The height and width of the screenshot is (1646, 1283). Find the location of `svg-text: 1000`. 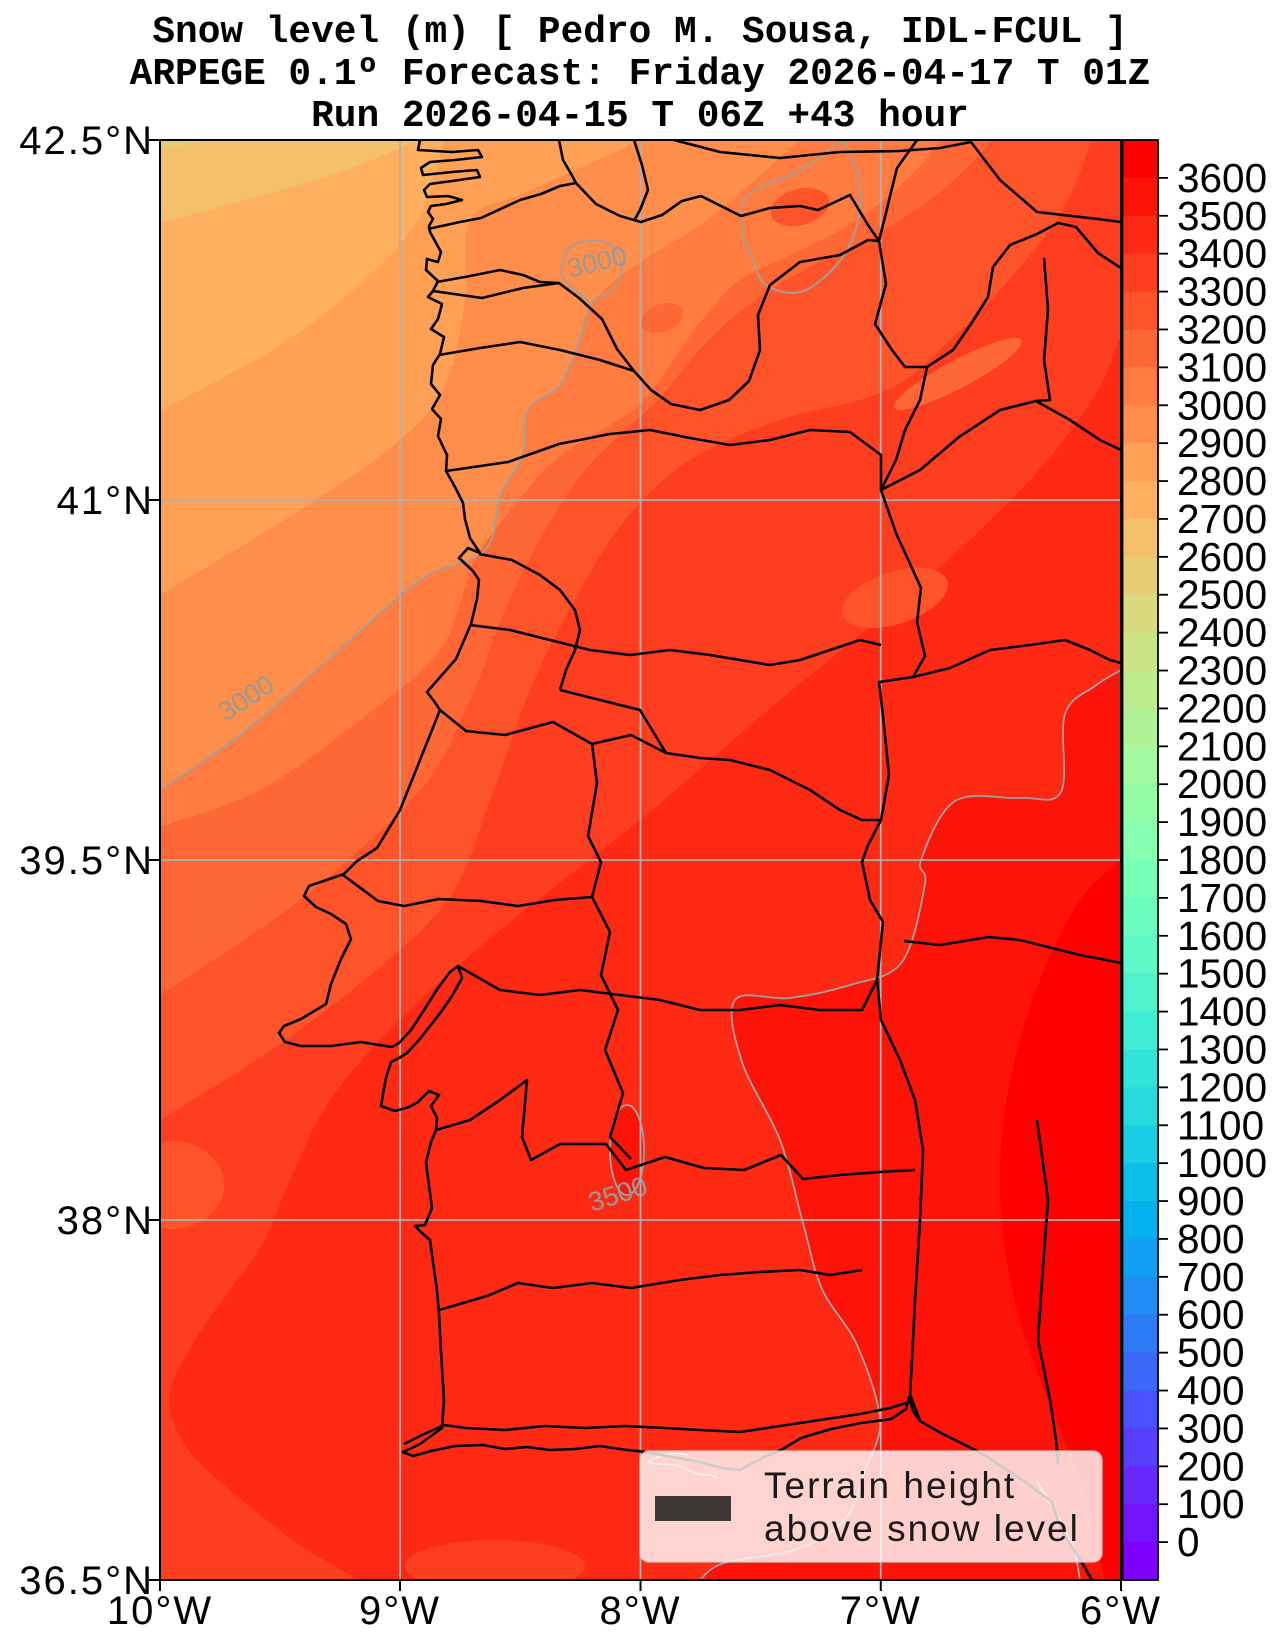

svg-text: 1000 is located at coordinates (1222, 1163).